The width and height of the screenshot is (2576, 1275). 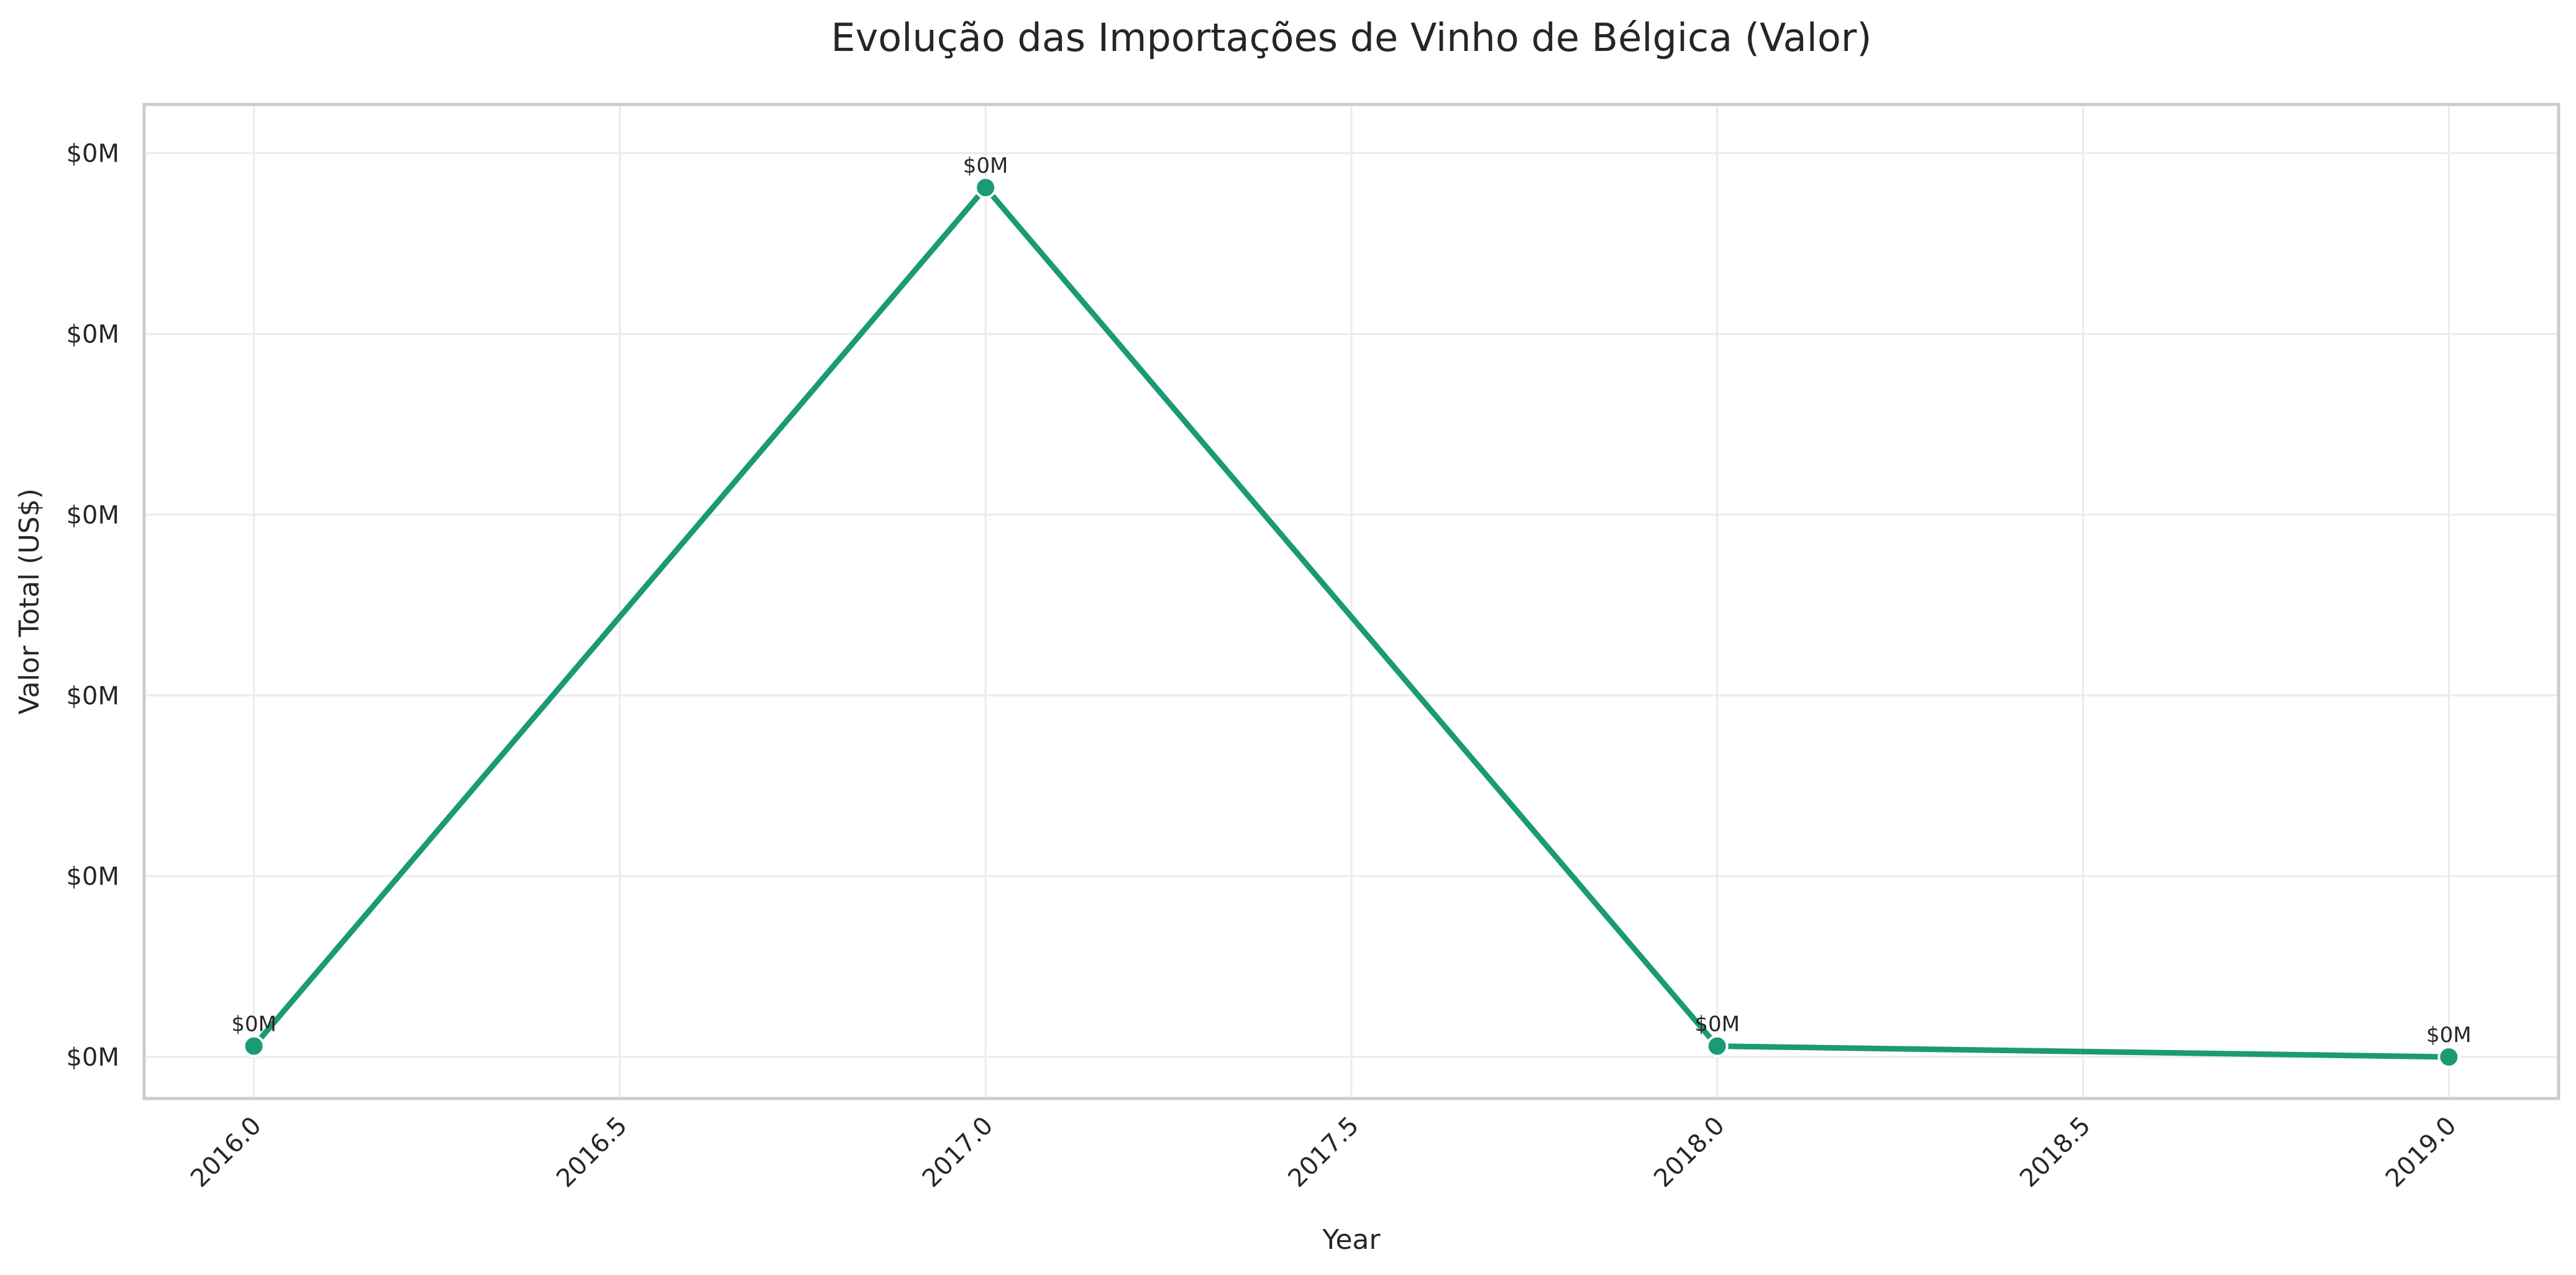 What do you see at coordinates (226, 1152) in the screenshot?
I see `x-tick-label: 2016.0` at bounding box center [226, 1152].